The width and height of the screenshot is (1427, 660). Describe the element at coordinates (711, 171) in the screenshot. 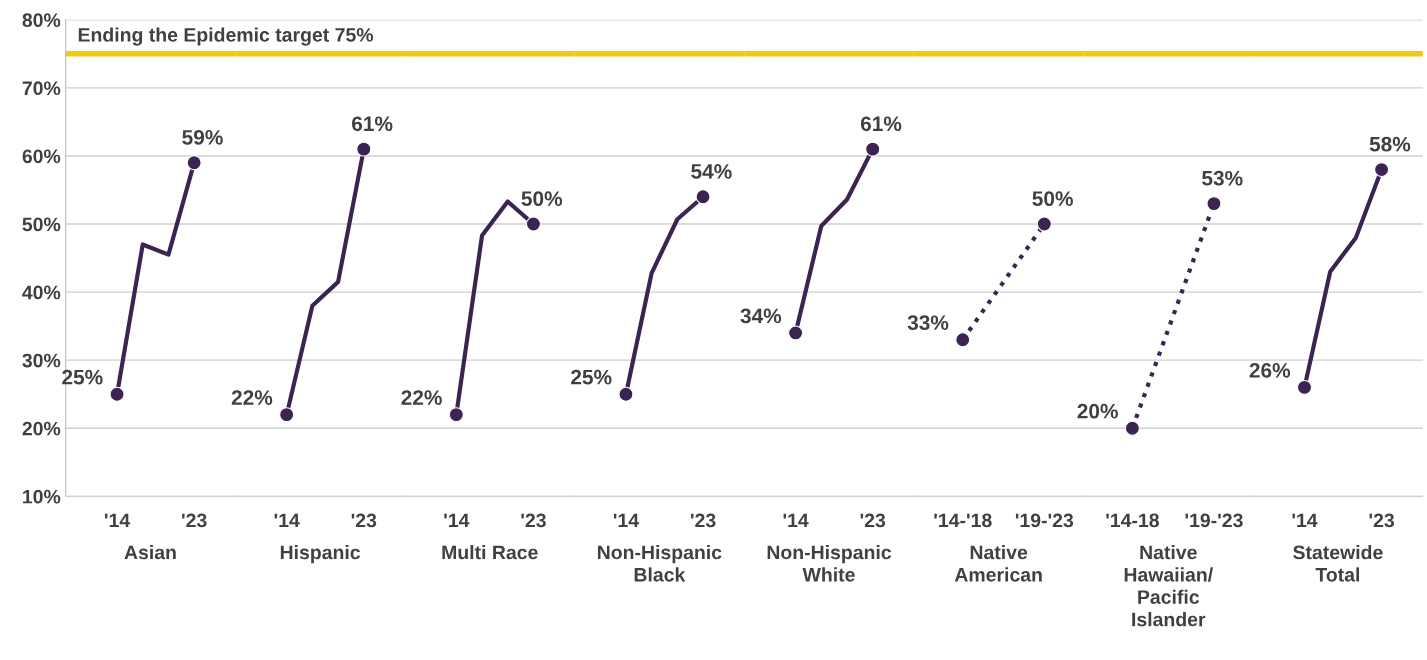

I see `data-label: 54%` at that location.